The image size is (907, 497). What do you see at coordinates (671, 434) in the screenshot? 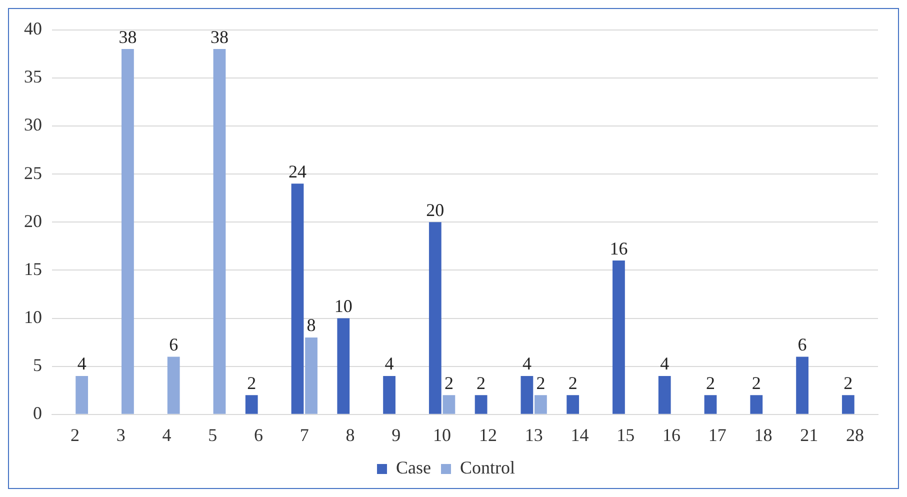
I see `x-tick-label: 16` at bounding box center [671, 434].